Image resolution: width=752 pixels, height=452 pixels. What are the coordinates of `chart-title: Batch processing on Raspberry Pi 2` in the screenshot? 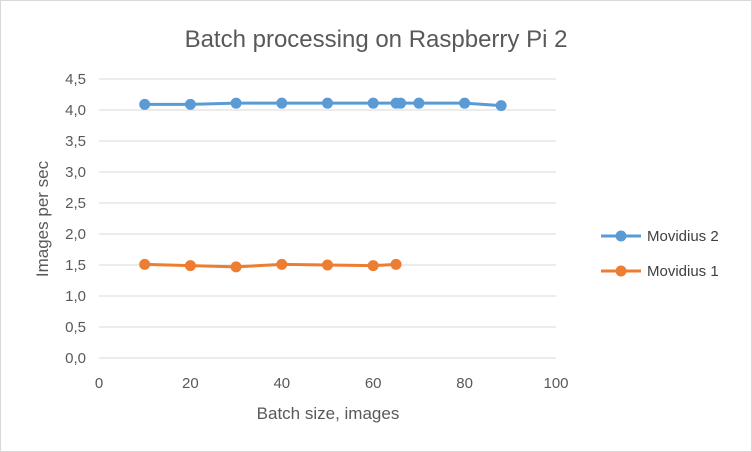 It's located at (376, 39).